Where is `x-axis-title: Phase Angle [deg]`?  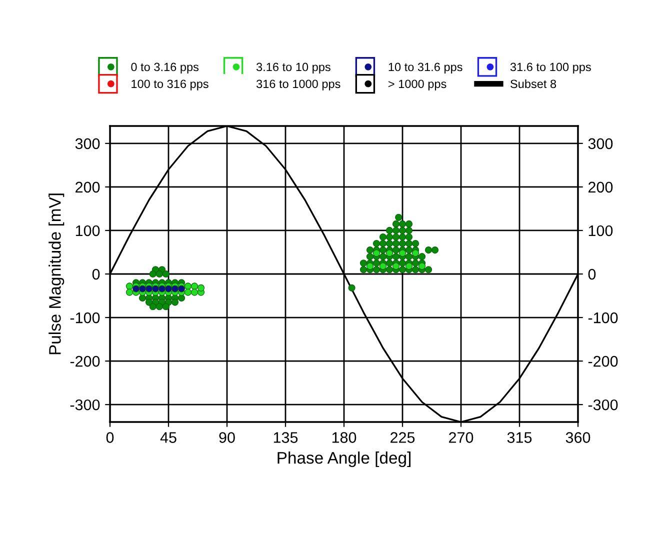
x-axis-title: Phase Angle [deg] is located at coordinates (344, 460).